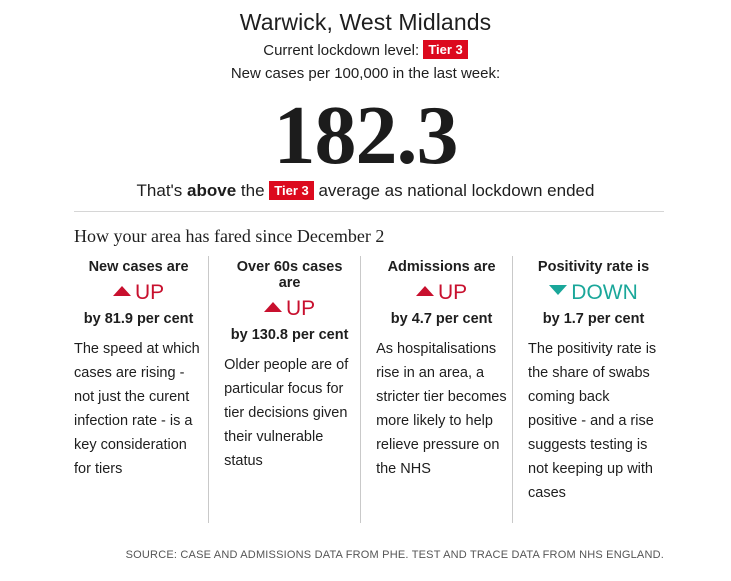  Describe the element at coordinates (159, 190) in the screenshot. I see `comparison-prefix: That's` at that location.